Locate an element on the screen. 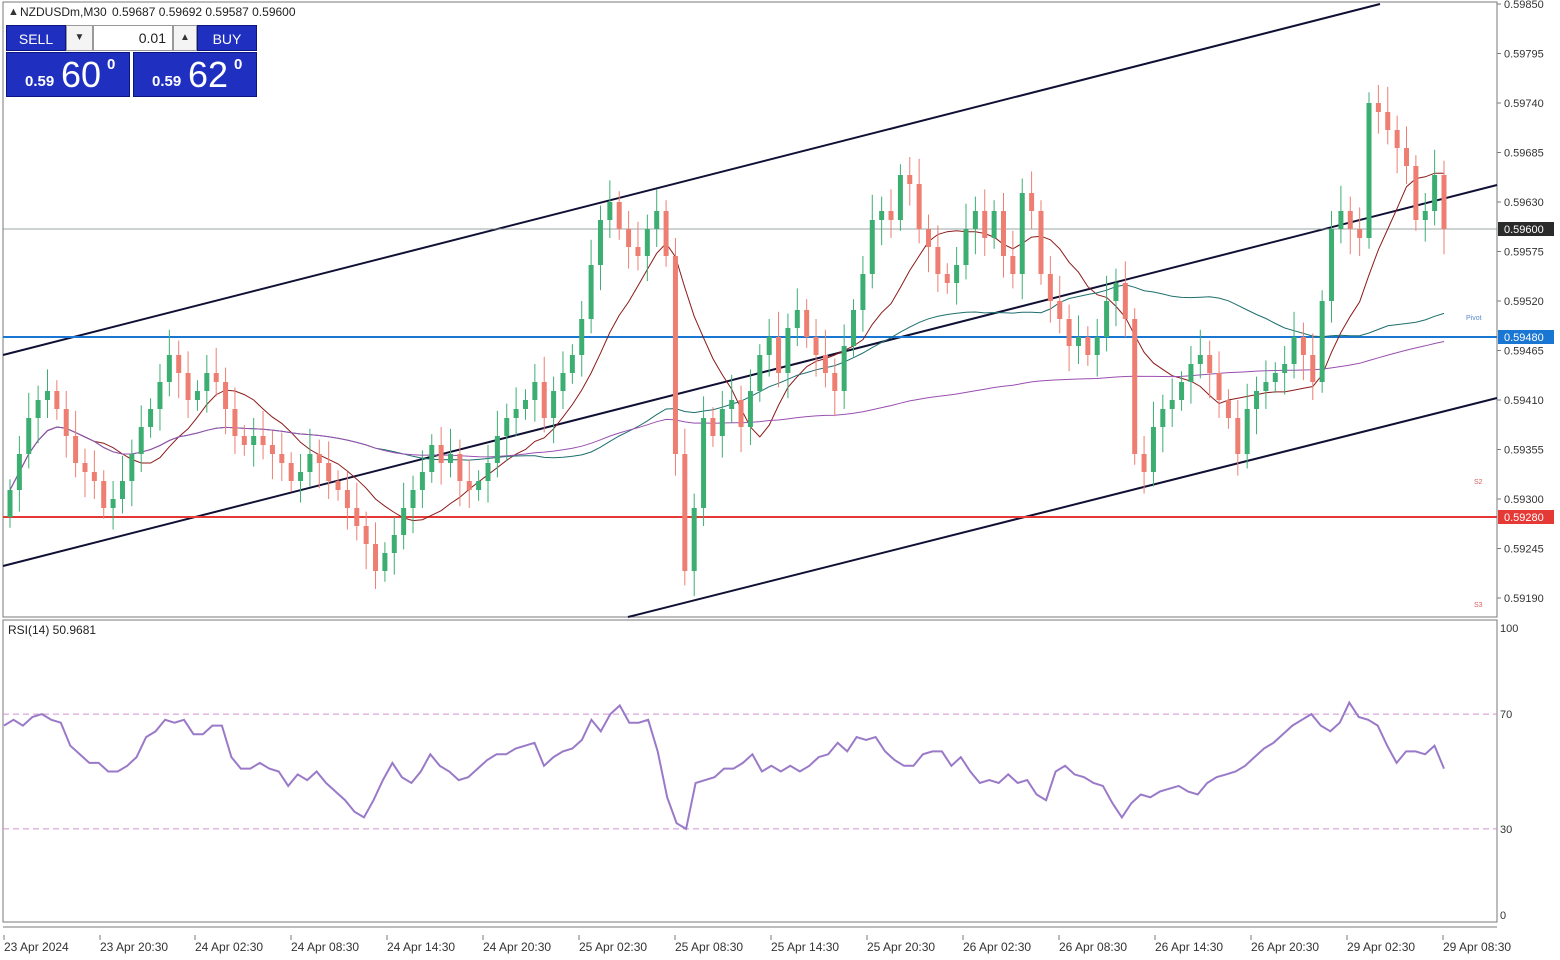 Image resolution: width=1560 pixels, height=960 pixels. price-tick-label: 0.59795 is located at coordinates (1524, 55).